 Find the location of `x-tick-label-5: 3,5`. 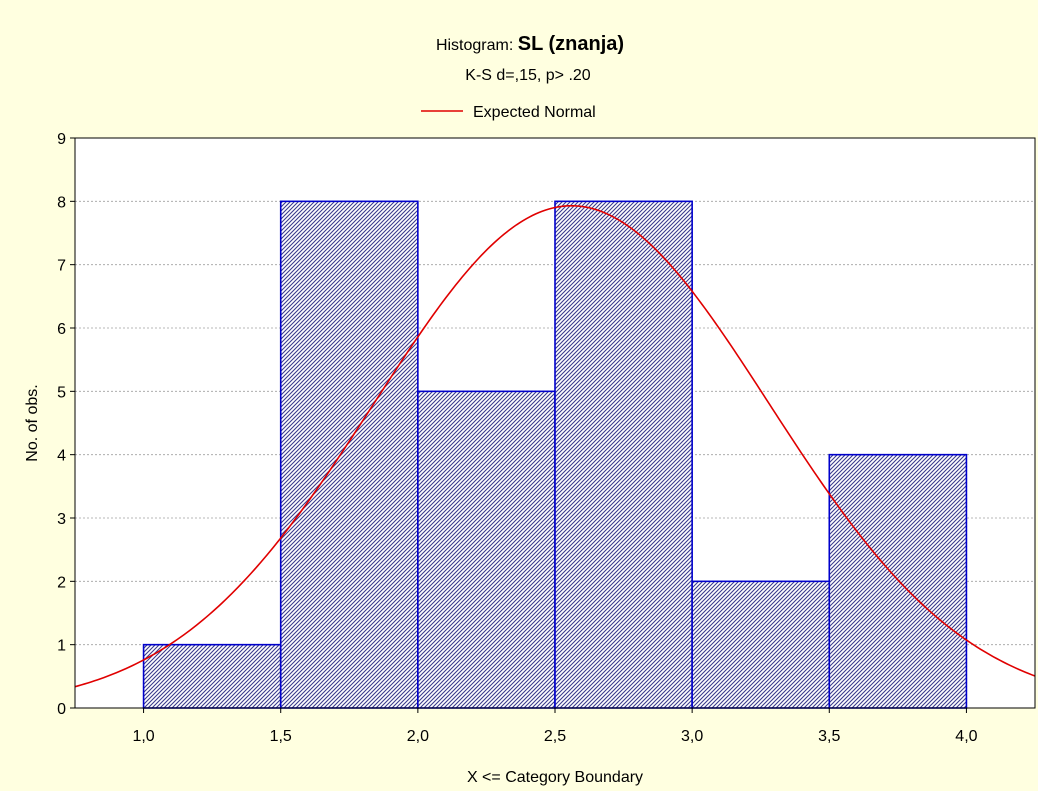

x-tick-label-5: 3,5 is located at coordinates (829, 736).